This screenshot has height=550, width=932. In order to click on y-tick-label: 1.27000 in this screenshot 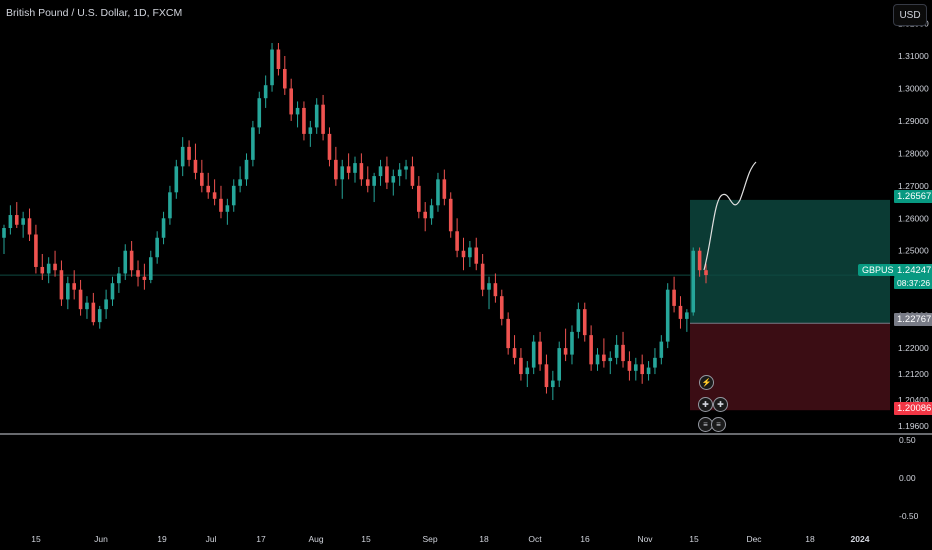, I will do `click(913, 186)`.